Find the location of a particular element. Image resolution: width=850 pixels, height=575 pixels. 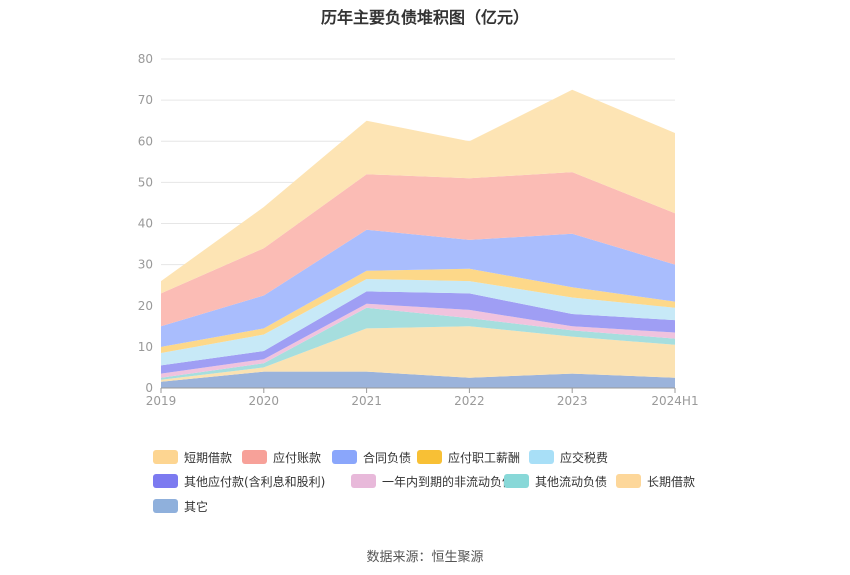

y-tick-label: 60 is located at coordinates (145, 141).